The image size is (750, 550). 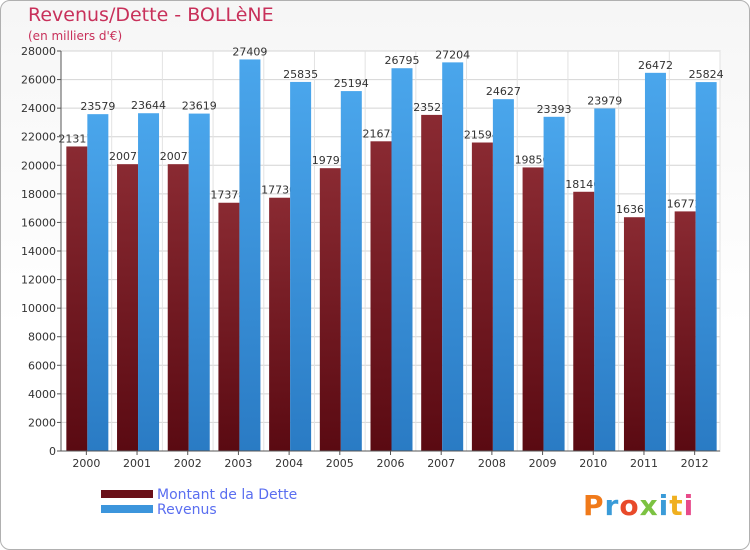 What do you see at coordinates (481, 135) in the screenshot?
I see `data-label-dette: 21594` at bounding box center [481, 135].